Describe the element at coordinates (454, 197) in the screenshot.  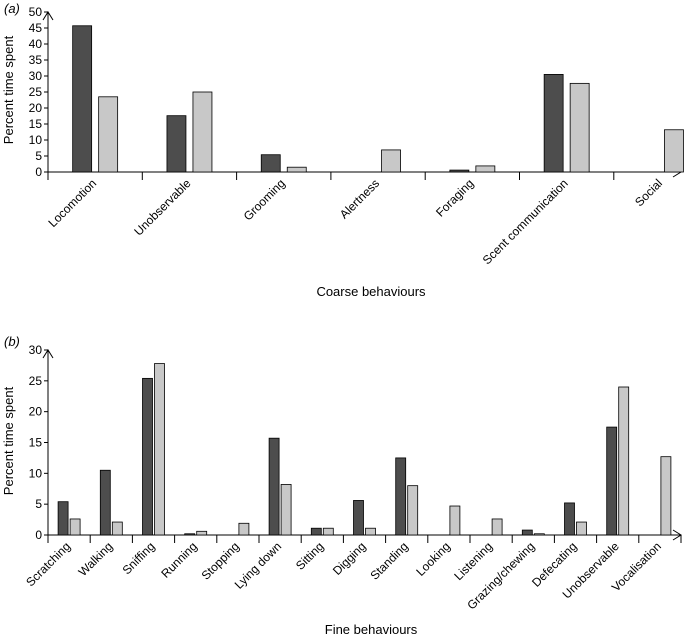
I see `panel-a-category-label: Foraging` at that location.